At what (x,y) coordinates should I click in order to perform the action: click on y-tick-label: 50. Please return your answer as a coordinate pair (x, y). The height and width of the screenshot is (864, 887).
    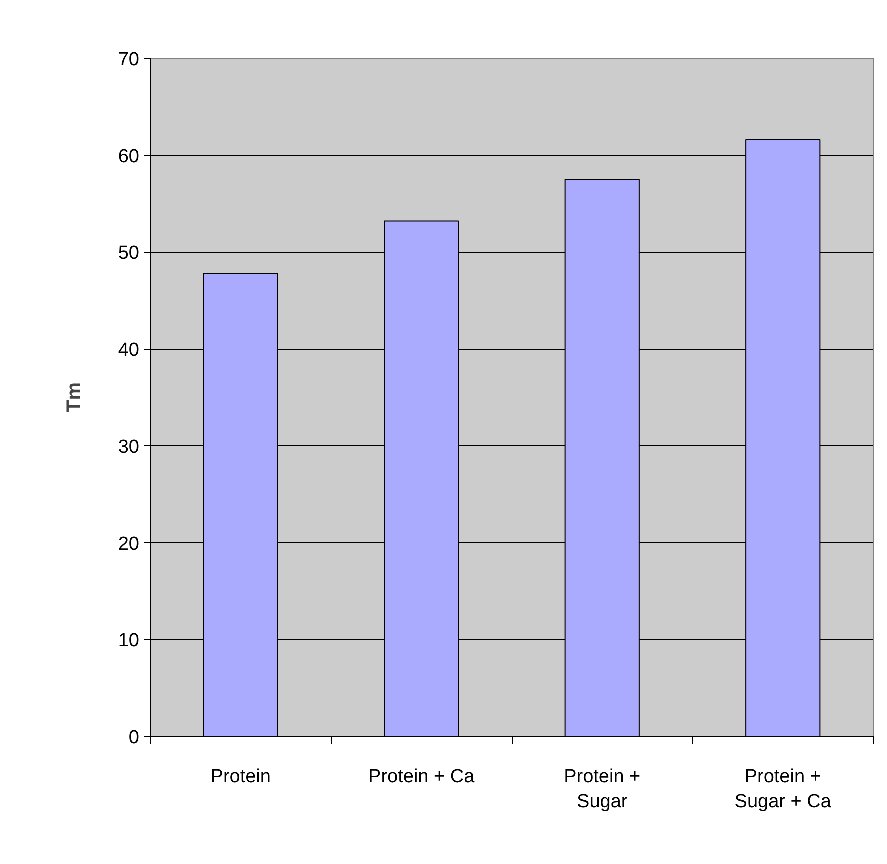
    Looking at the image, I should click on (129, 253).